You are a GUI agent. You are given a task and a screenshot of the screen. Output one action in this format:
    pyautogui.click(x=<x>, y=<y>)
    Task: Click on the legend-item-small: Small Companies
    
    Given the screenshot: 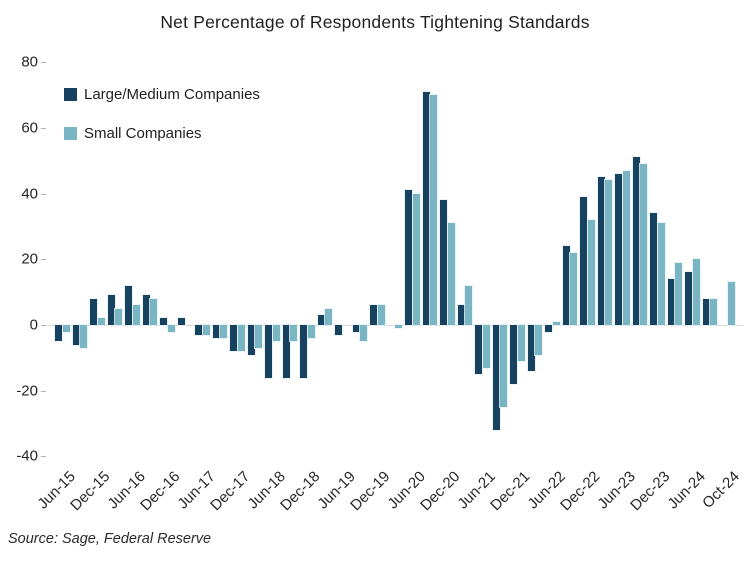 What is the action you would take?
    pyautogui.click(x=162, y=133)
    